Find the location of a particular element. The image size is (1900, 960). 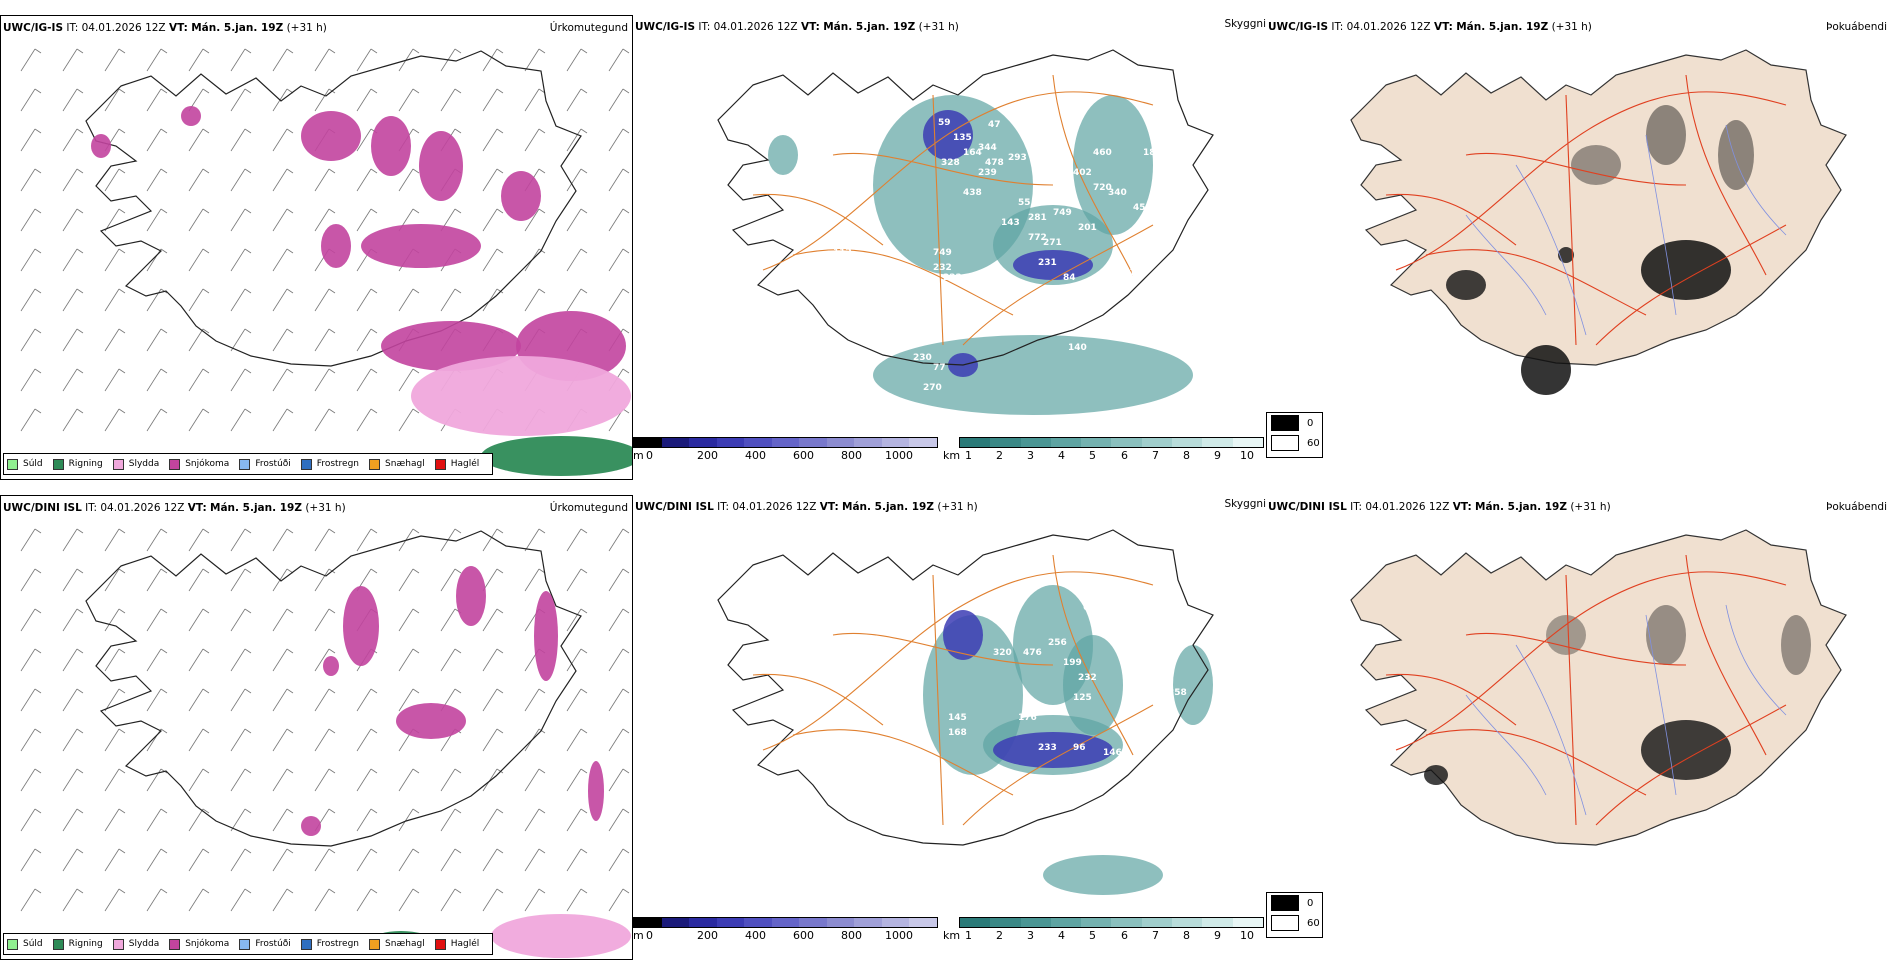

cloud-base-label: 218 is located at coordinates (1132, 273).